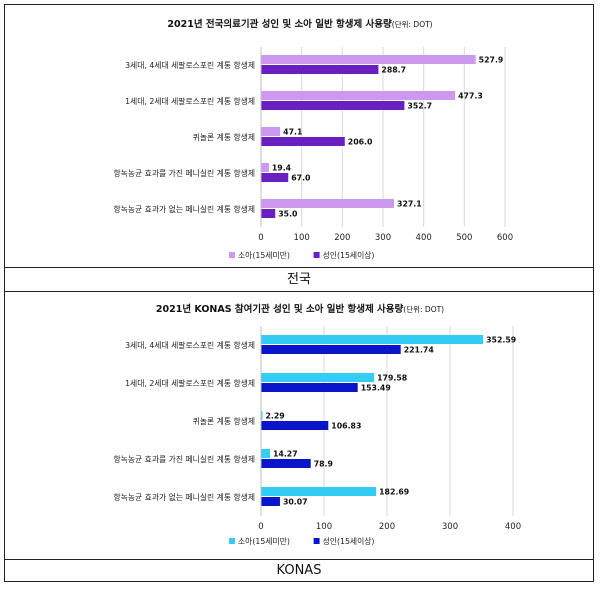 Image resolution: width=600 pixels, height=590 pixels. Describe the element at coordinates (279, 24) in the screenshot. I see `chart-title-main: 2021년 전국의료기관 성인 및 소아 일반 항생제 사용량` at that location.